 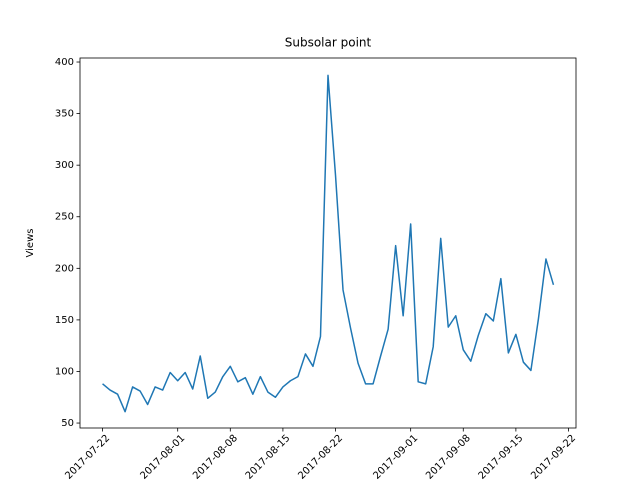 What do you see at coordinates (328, 43) in the screenshot?
I see `chart-title: Subsolar point` at bounding box center [328, 43].